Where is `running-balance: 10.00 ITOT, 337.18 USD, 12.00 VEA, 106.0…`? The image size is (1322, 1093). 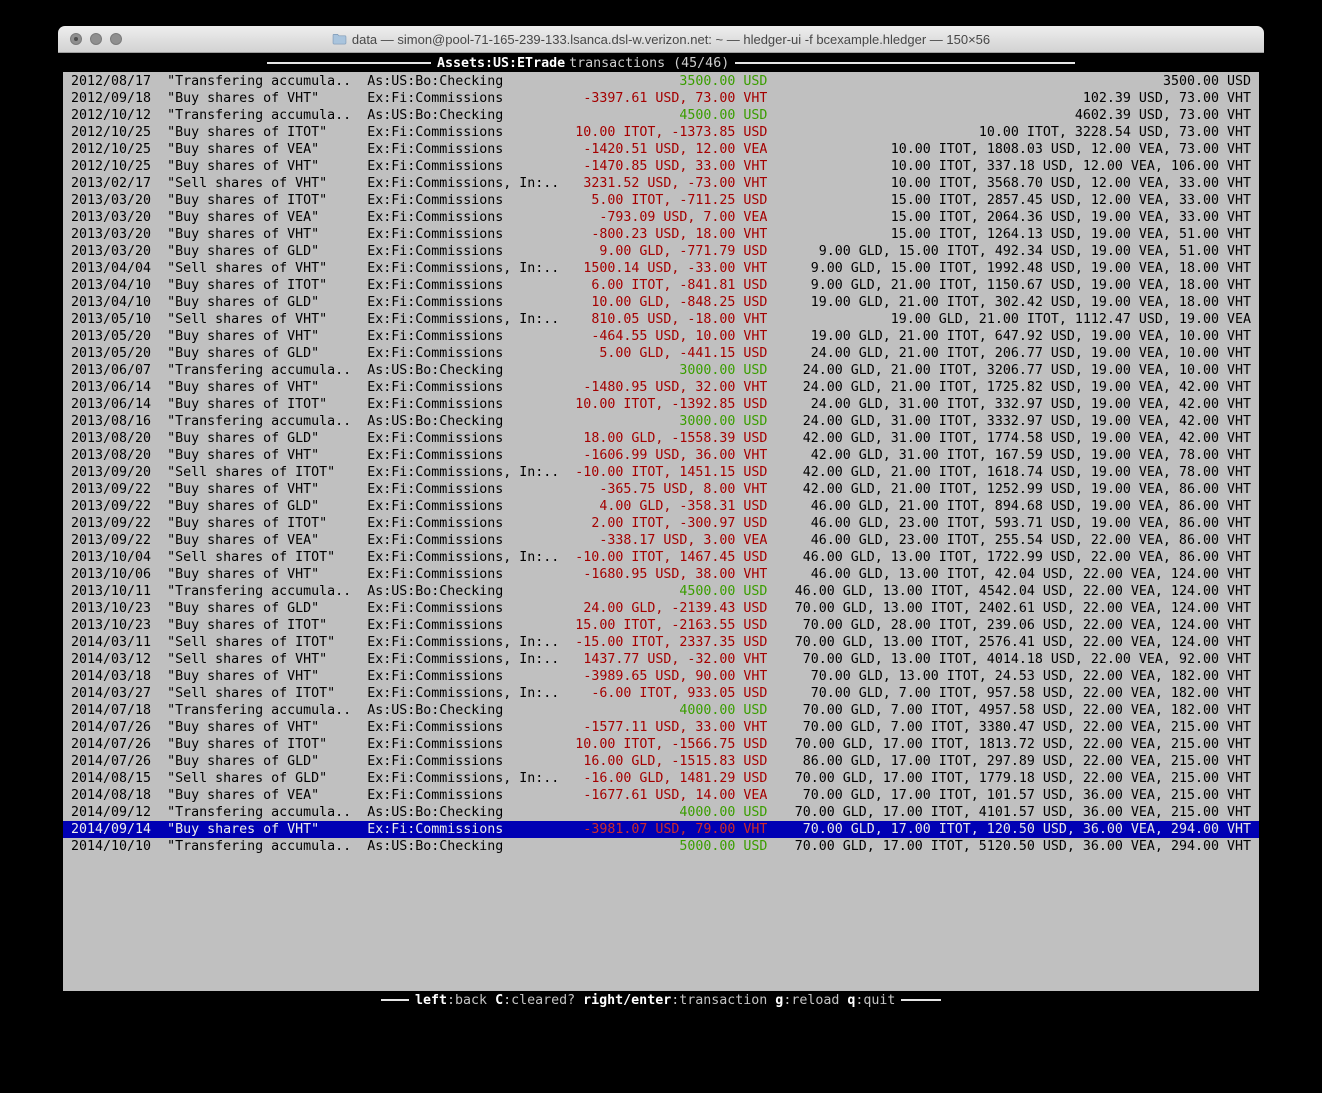 running-balance: 10.00 ITOT, 337.18 USD, 12.00 VEA, 106.0… is located at coordinates (1070, 166).